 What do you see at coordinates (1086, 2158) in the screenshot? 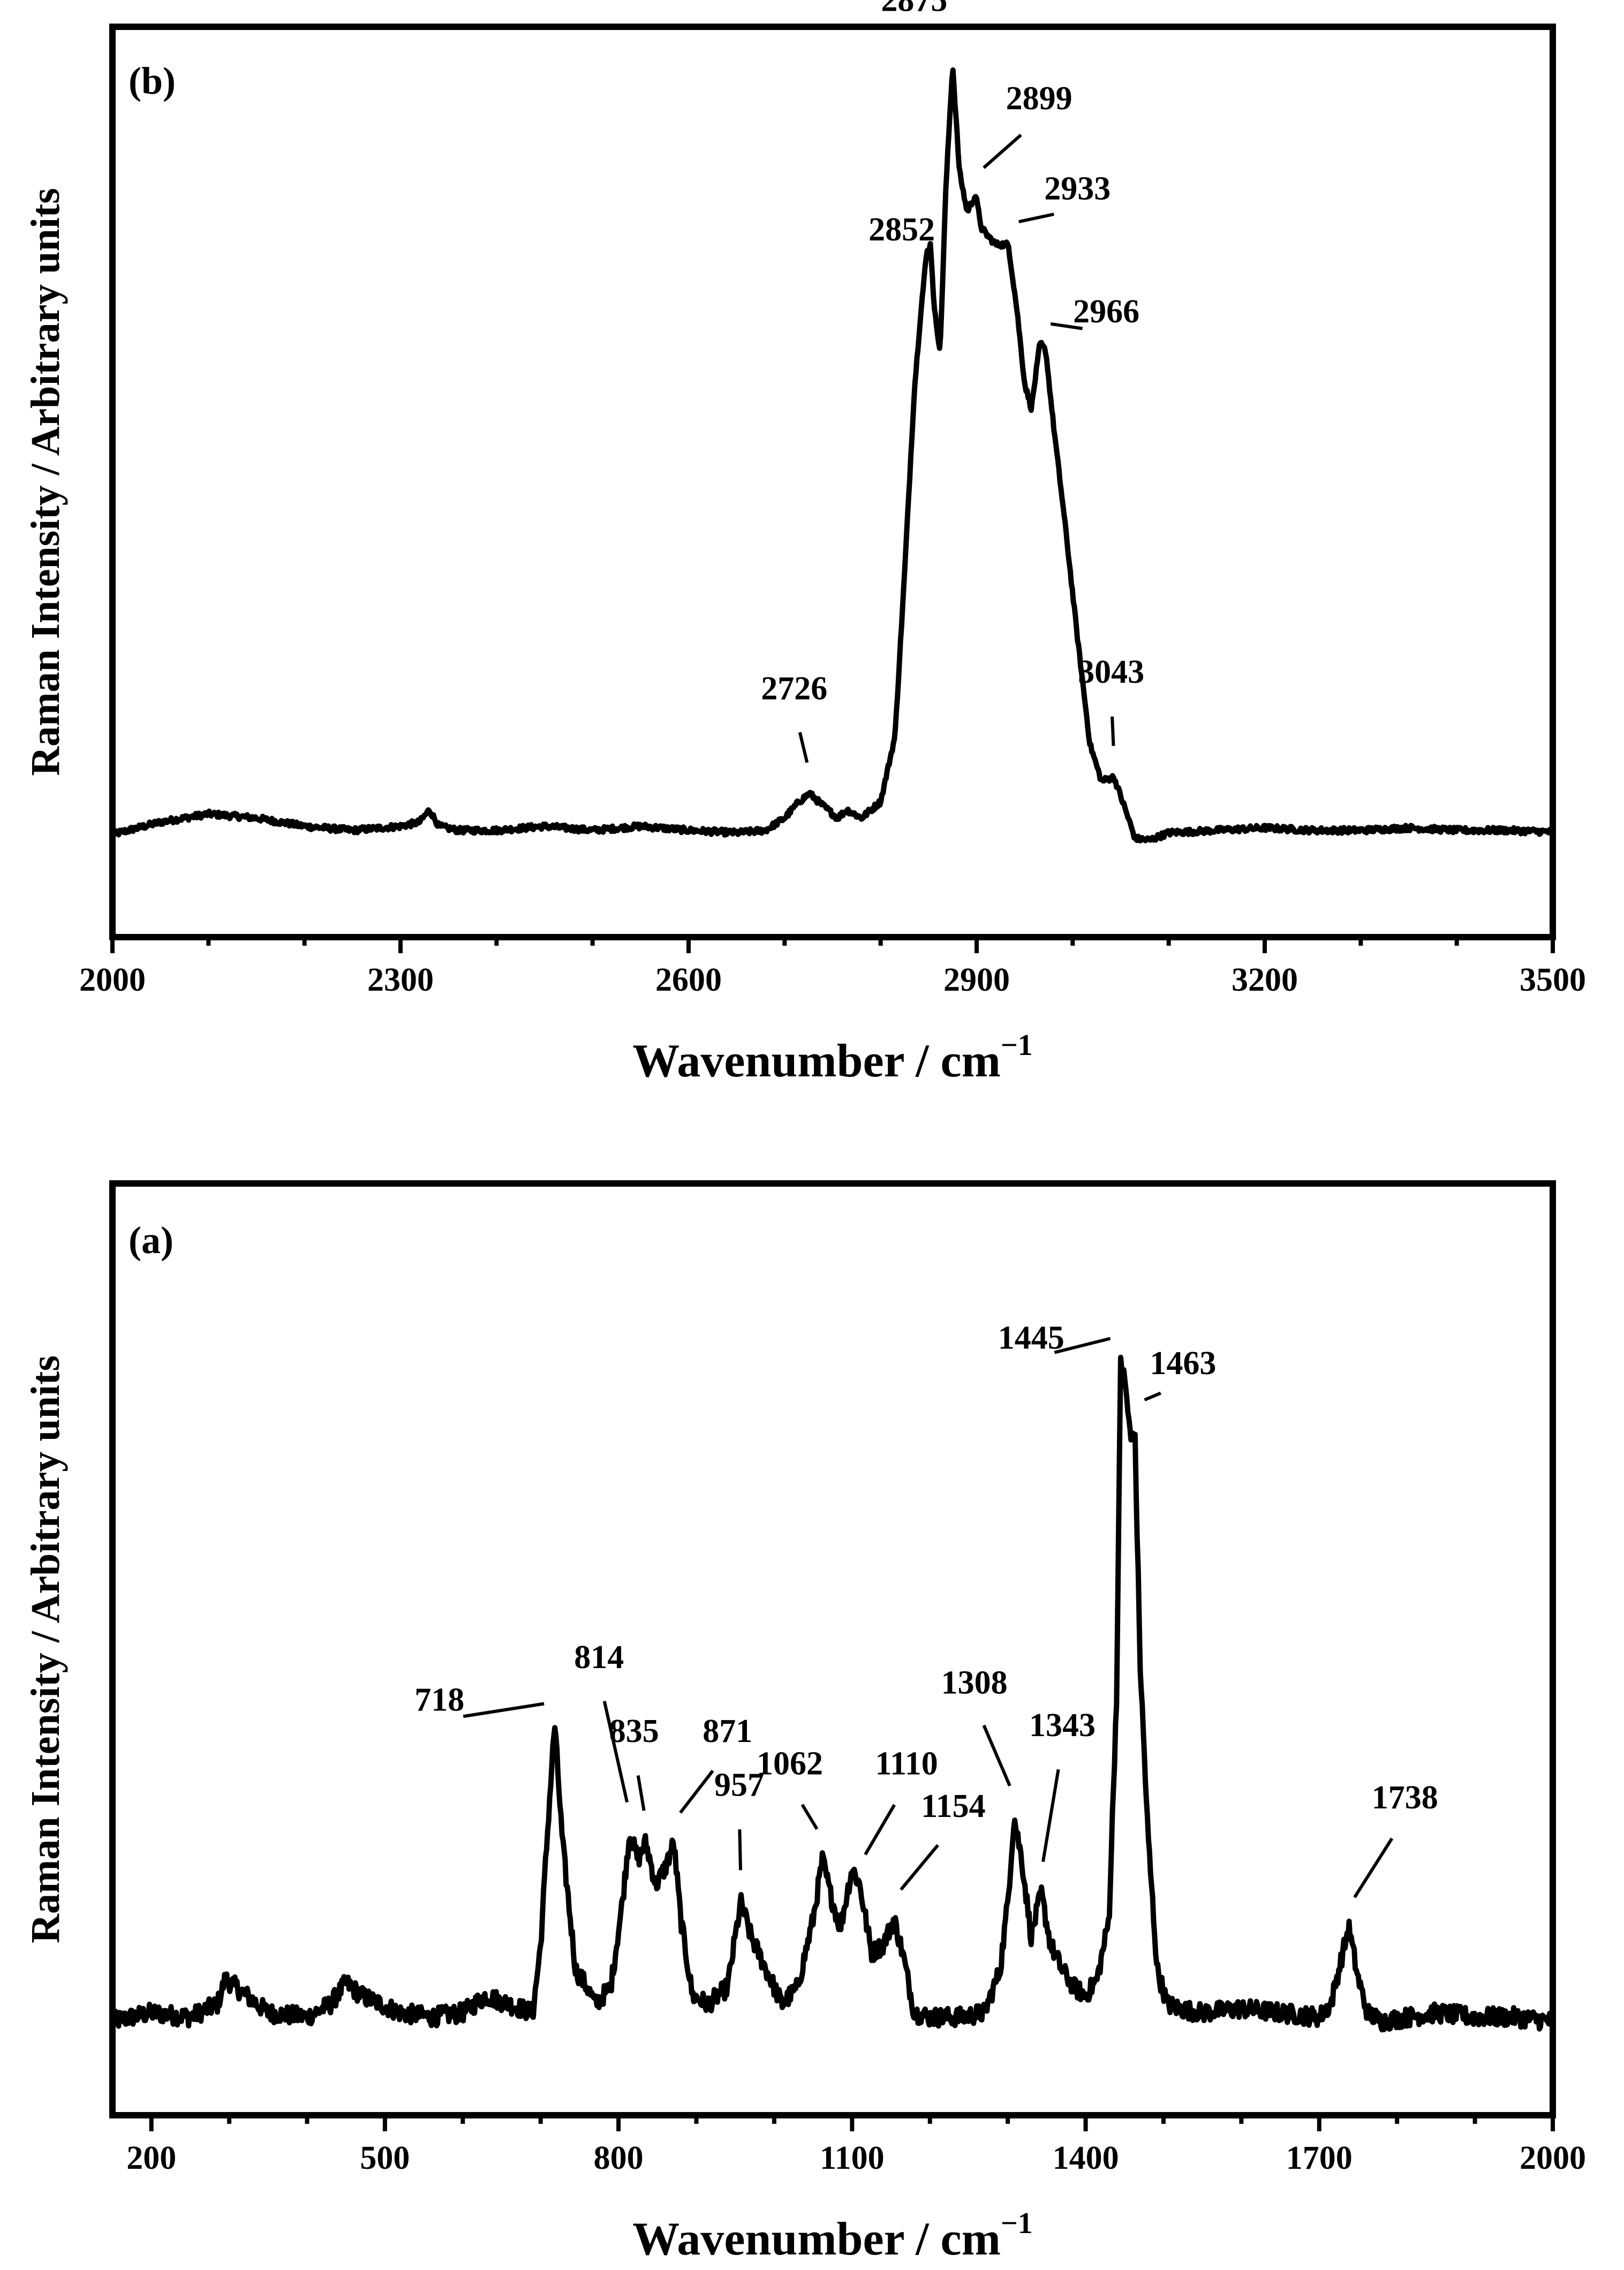
I see `panel-a-xtick-label: 1400` at bounding box center [1086, 2158].